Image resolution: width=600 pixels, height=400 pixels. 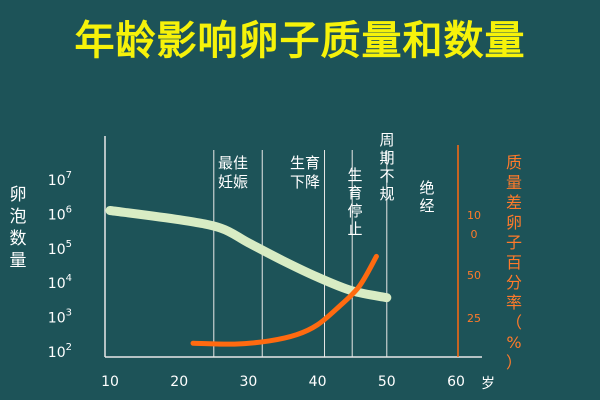 I want to click on right-tick-label: 25, so click(x=474, y=318).